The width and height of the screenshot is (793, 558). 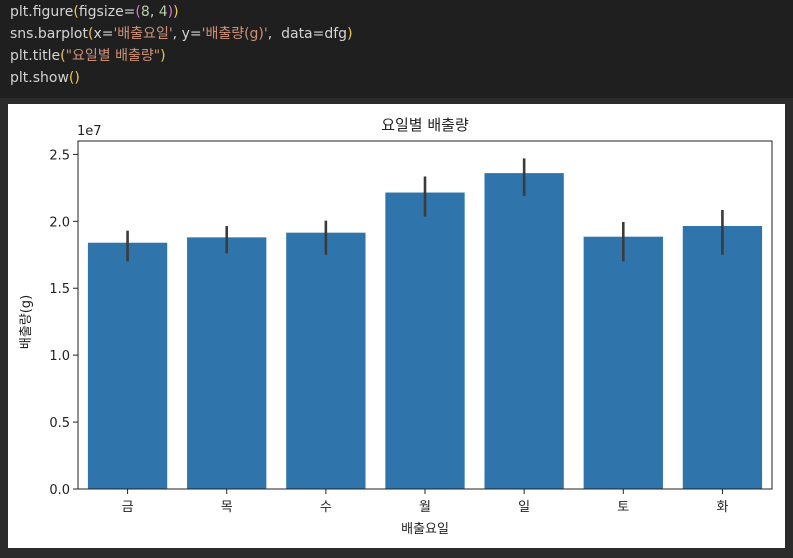 I want to click on y-axis-label: 배출량(g), so click(x=26, y=322).